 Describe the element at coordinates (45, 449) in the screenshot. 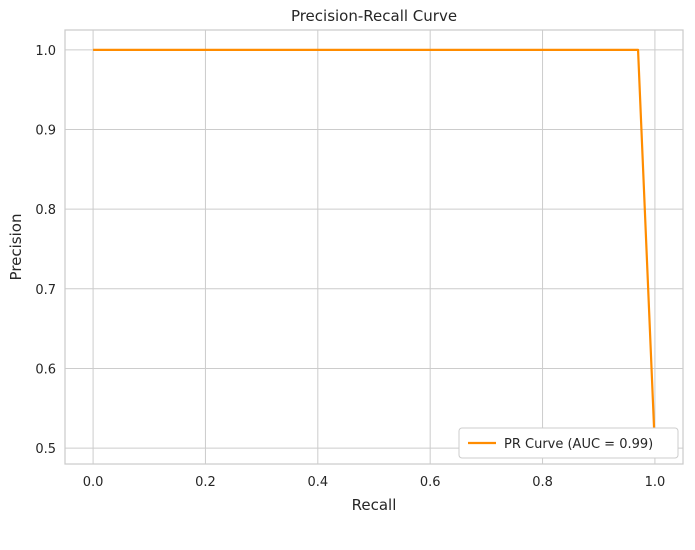

I see `y-tick-label: 0.5` at that location.